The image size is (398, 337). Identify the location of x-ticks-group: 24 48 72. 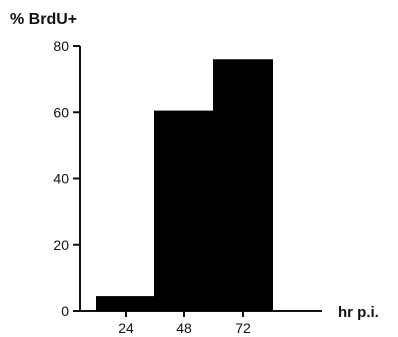
(184, 323).